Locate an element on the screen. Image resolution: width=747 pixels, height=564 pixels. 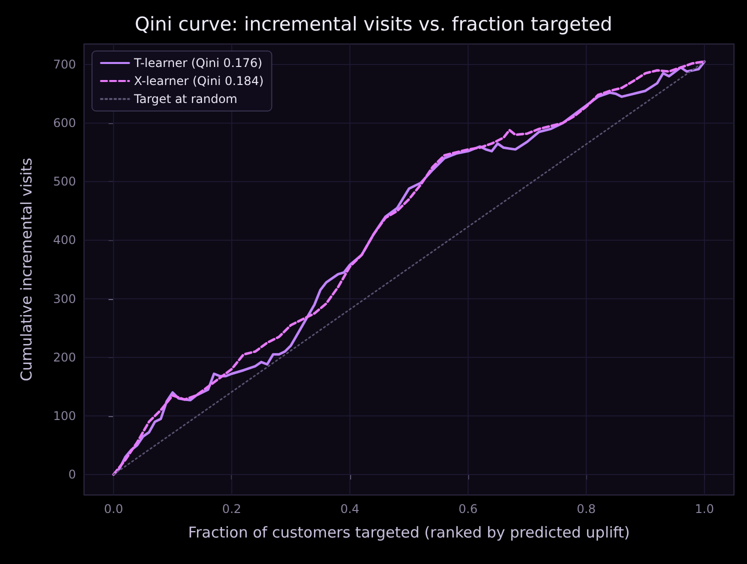
x-axis-title: Fraction of customers targeted (ranked by predicted uplift) is located at coordinates (409, 533).